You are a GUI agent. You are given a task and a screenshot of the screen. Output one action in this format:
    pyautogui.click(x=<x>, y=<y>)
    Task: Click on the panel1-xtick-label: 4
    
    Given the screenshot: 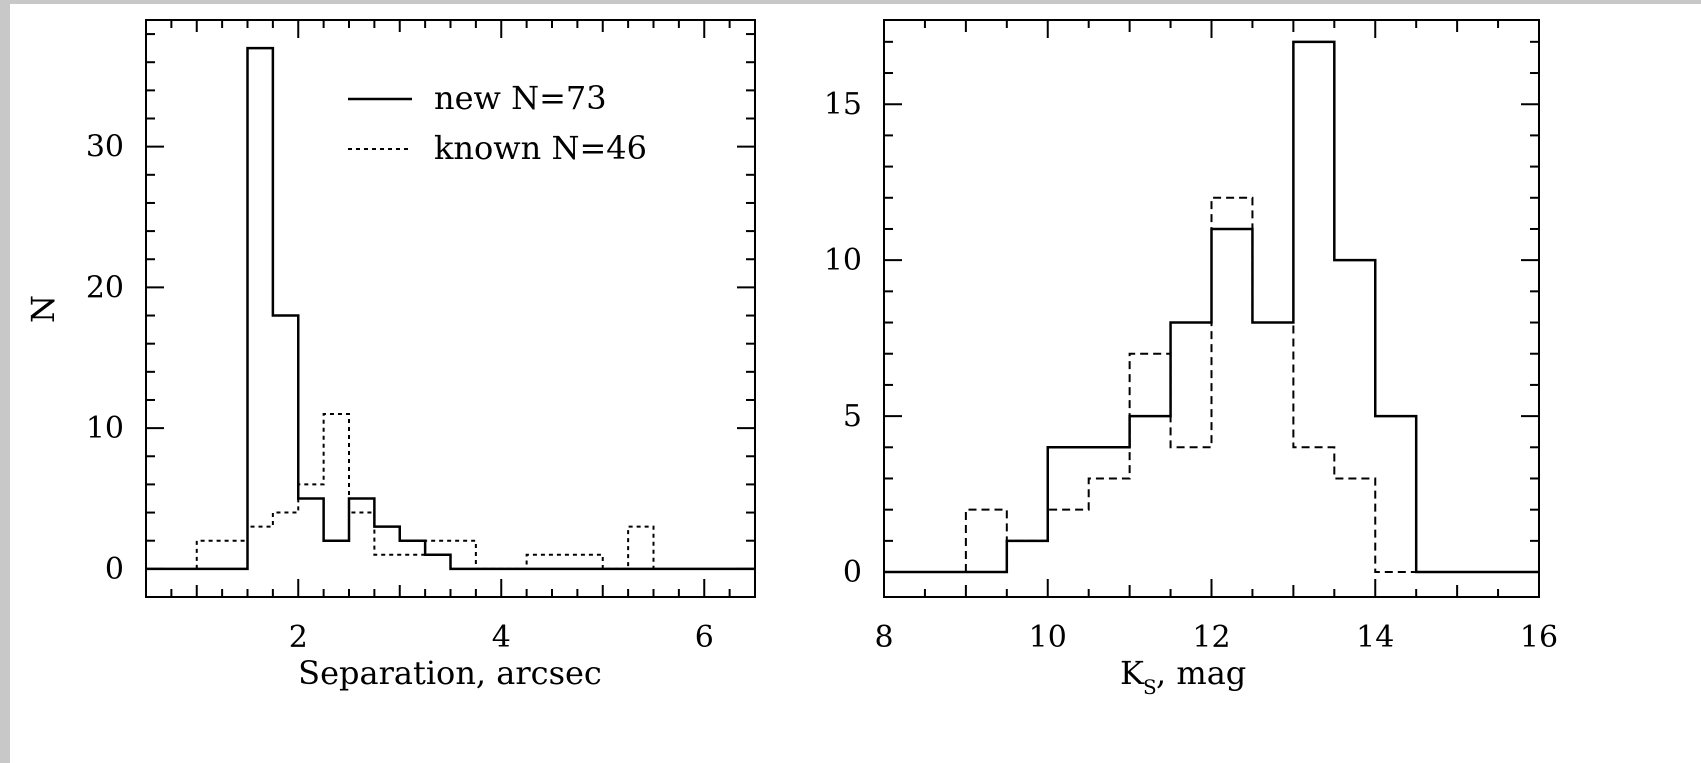 What is the action you would take?
    pyautogui.click(x=501, y=637)
    